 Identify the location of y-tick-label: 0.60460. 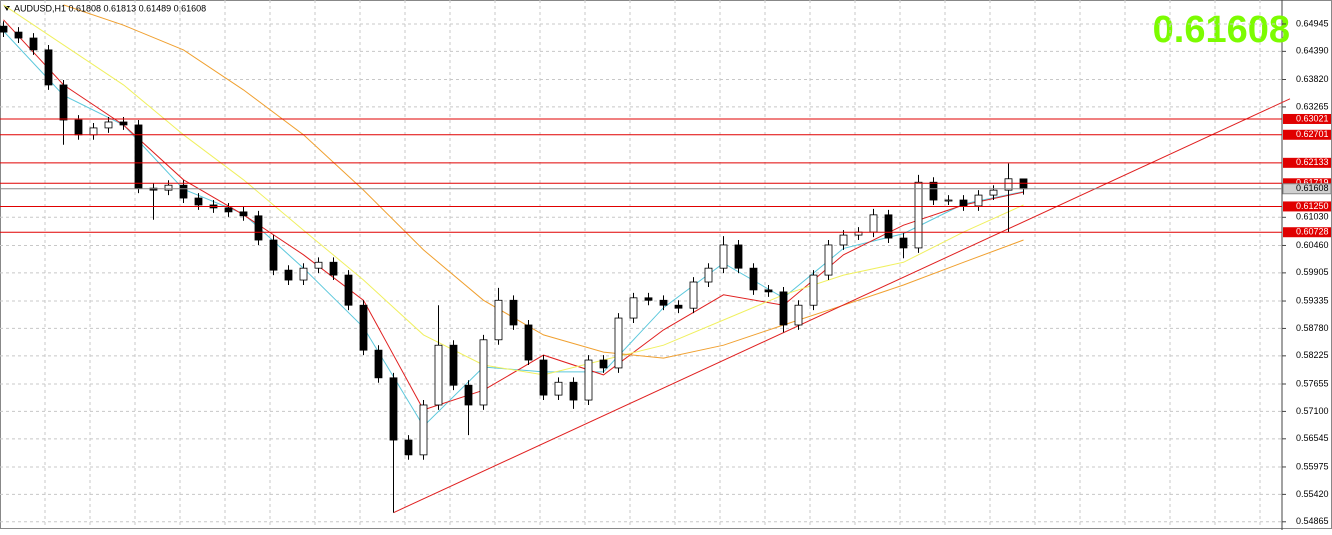
(1312, 245).